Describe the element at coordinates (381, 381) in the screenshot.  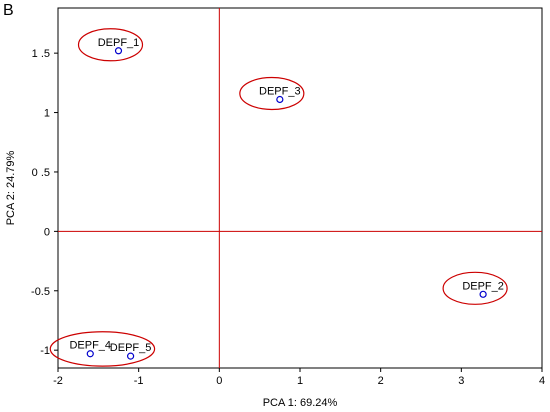
I see `x-tick-label: 2` at that location.